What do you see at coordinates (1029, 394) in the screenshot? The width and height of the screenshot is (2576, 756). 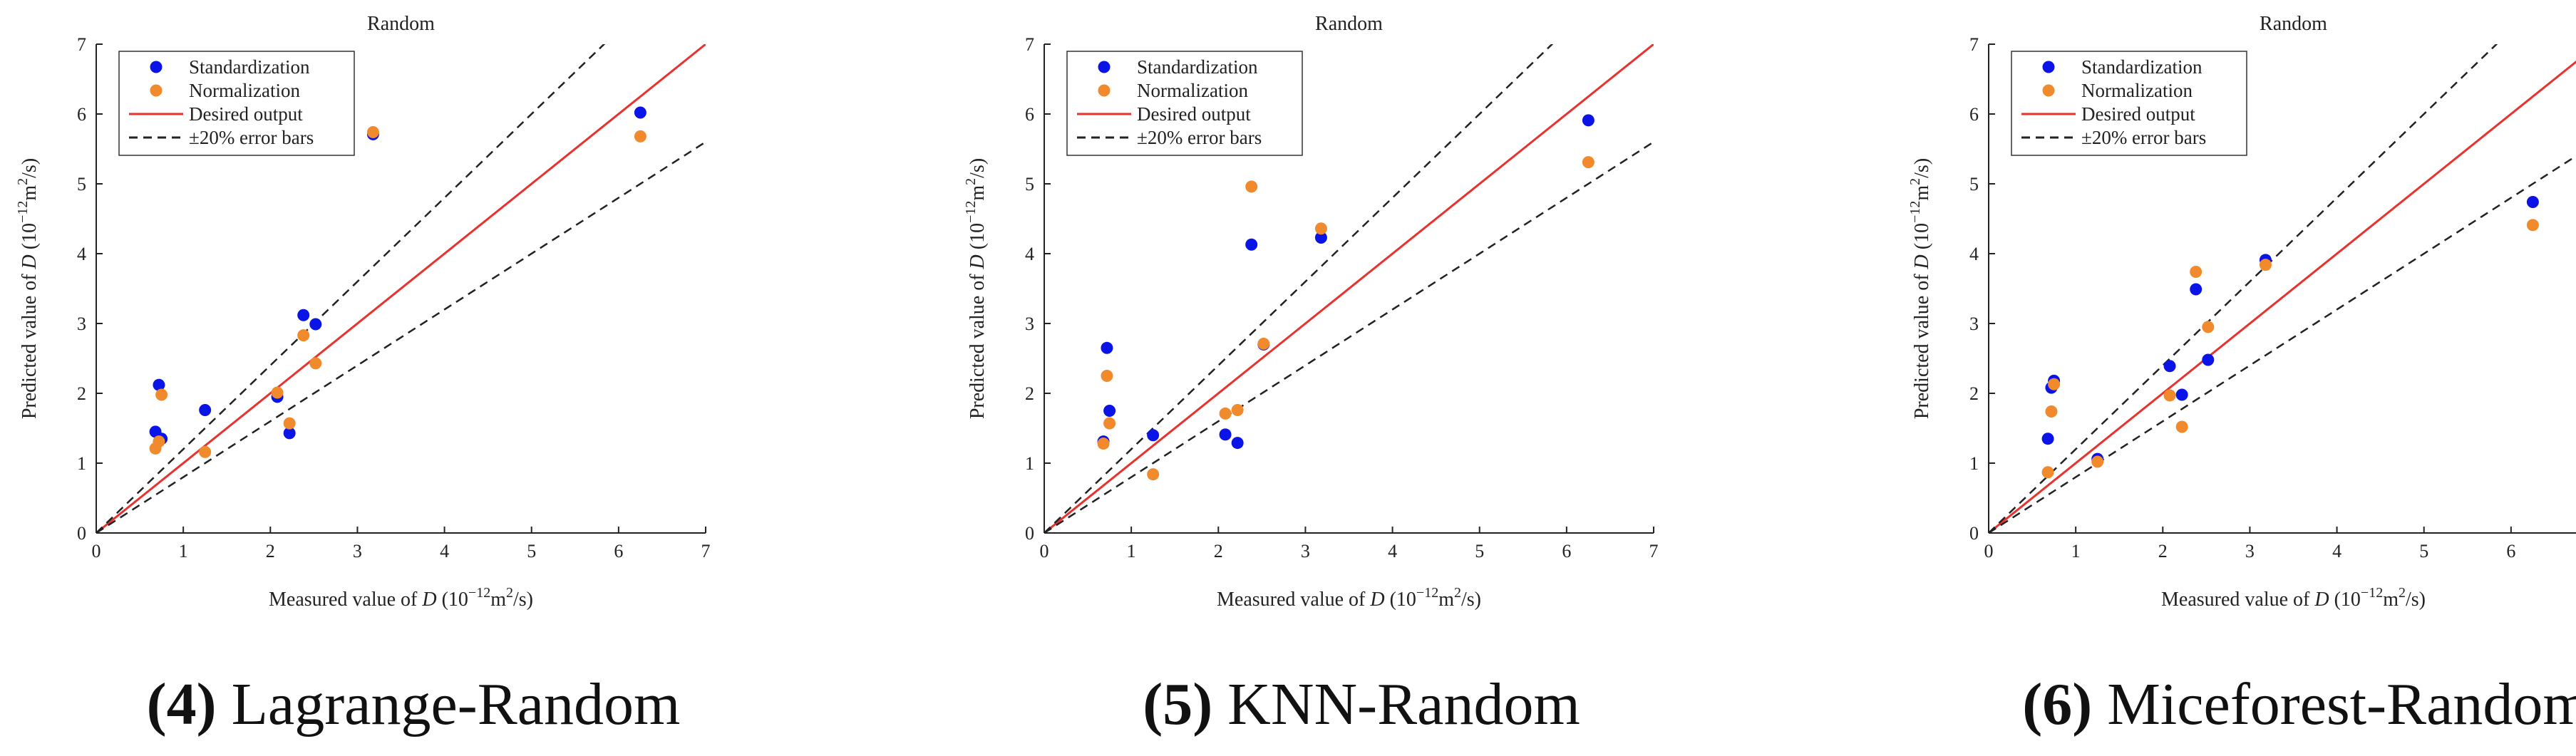 I see `y-tick-label: 2` at bounding box center [1029, 394].